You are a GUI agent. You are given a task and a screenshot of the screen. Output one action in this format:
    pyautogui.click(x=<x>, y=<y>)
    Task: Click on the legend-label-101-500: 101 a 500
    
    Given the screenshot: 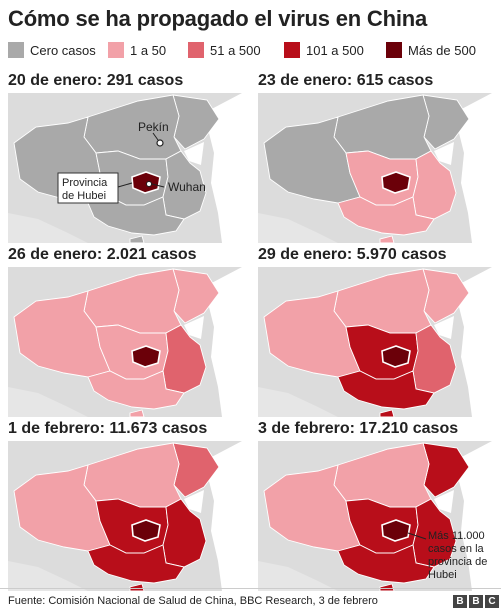 What is the action you would take?
    pyautogui.click(x=335, y=50)
    